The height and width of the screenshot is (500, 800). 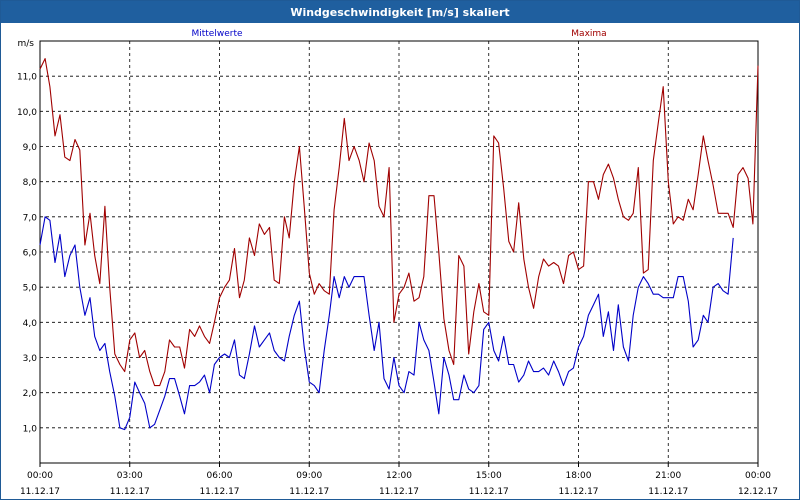 What do you see at coordinates (30, 324) in the screenshot?
I see `y-tick-label: 4,0` at bounding box center [30, 324].